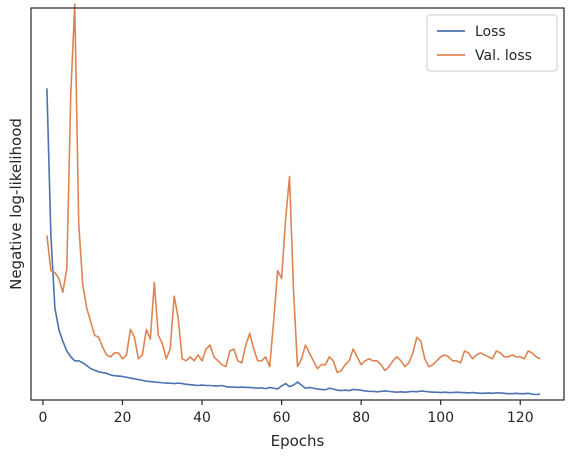 The width and height of the screenshot is (573, 460). Describe the element at coordinates (42, 418) in the screenshot. I see `x-tick-label: 0` at that location.